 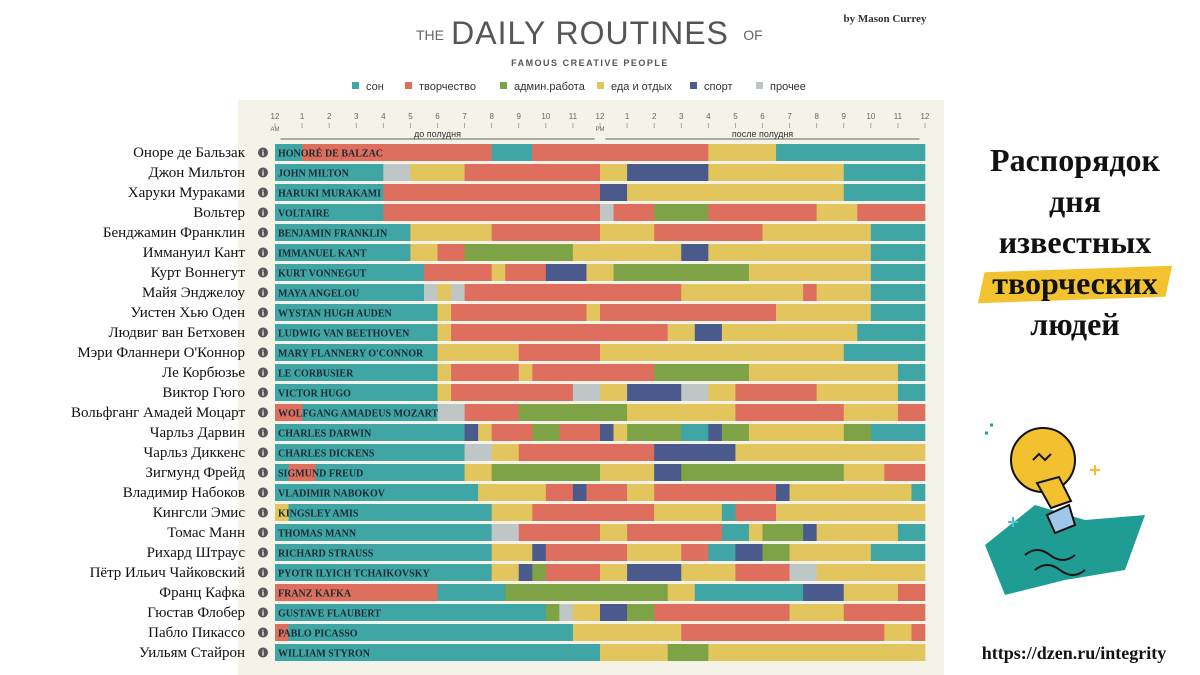 I want to click on hour-tick-label: 11, so click(x=573, y=116).